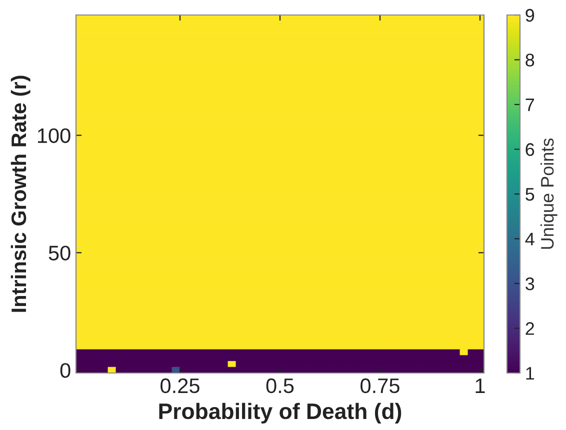 The width and height of the screenshot is (566, 430). Describe the element at coordinates (380, 386) in the screenshot. I see `x-tick-label: 0.75` at that location.